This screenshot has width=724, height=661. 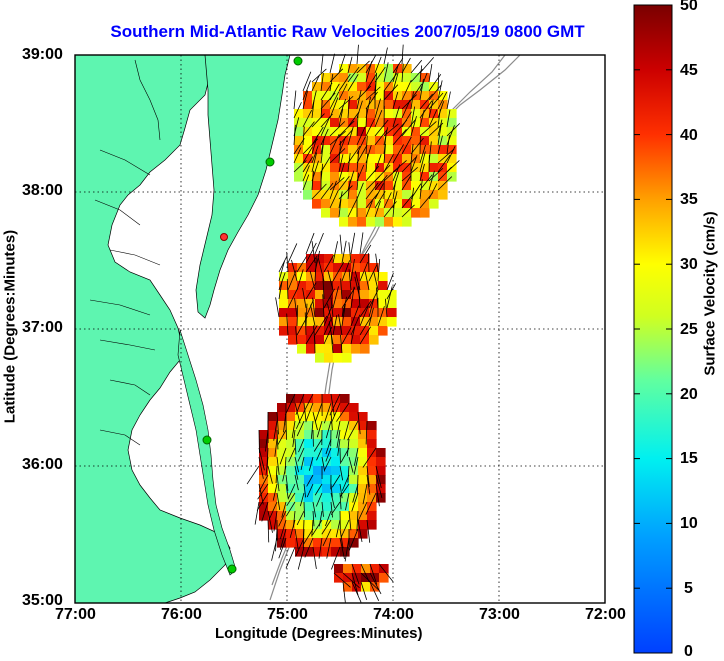 What do you see at coordinates (42, 191) in the screenshot?
I see `y-tick-label: 38:00` at bounding box center [42, 191].